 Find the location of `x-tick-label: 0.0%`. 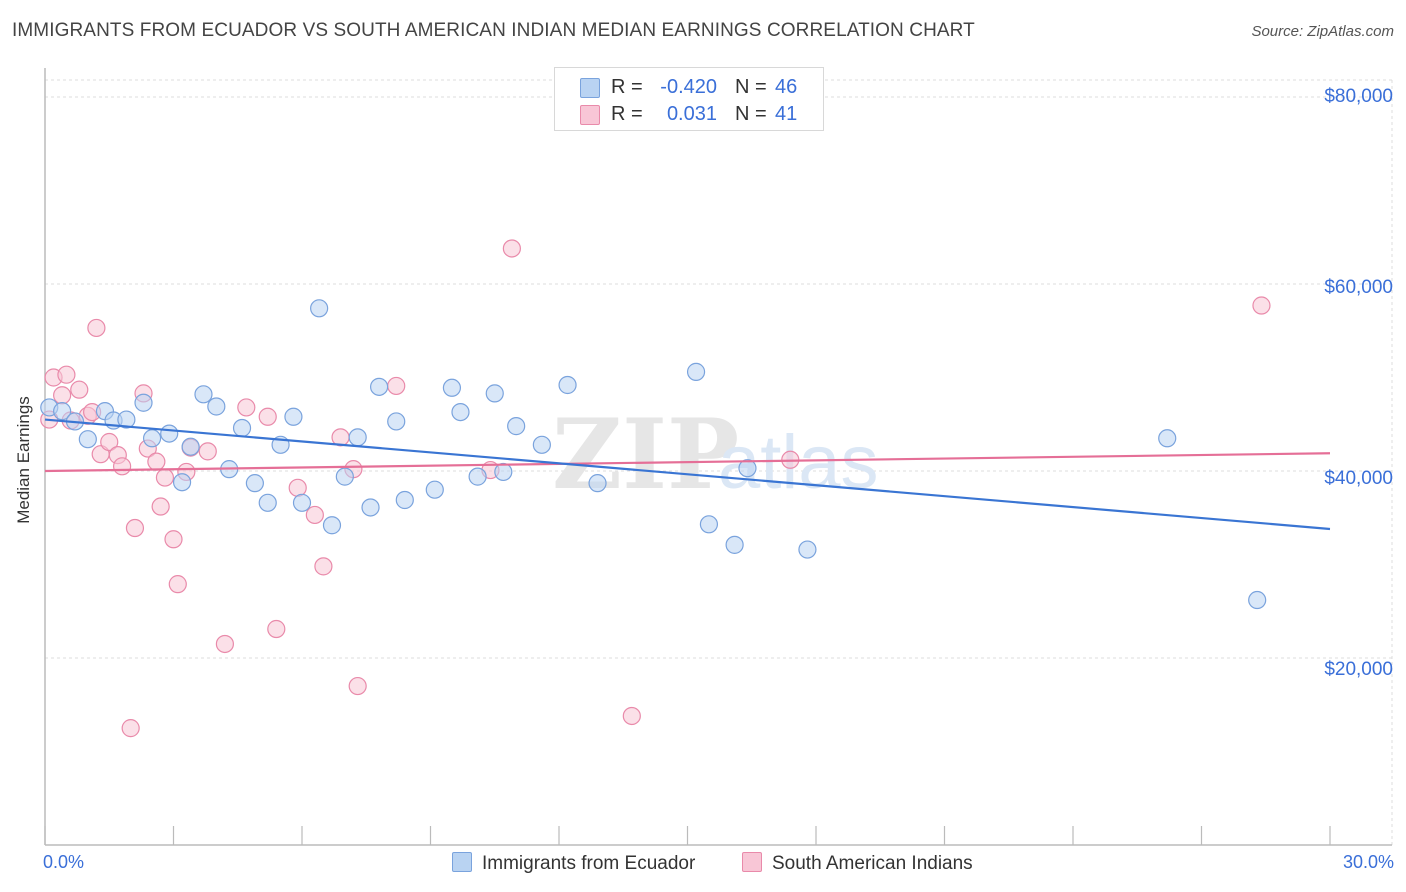

x-tick-label: 0.0% is located at coordinates (64, 862).